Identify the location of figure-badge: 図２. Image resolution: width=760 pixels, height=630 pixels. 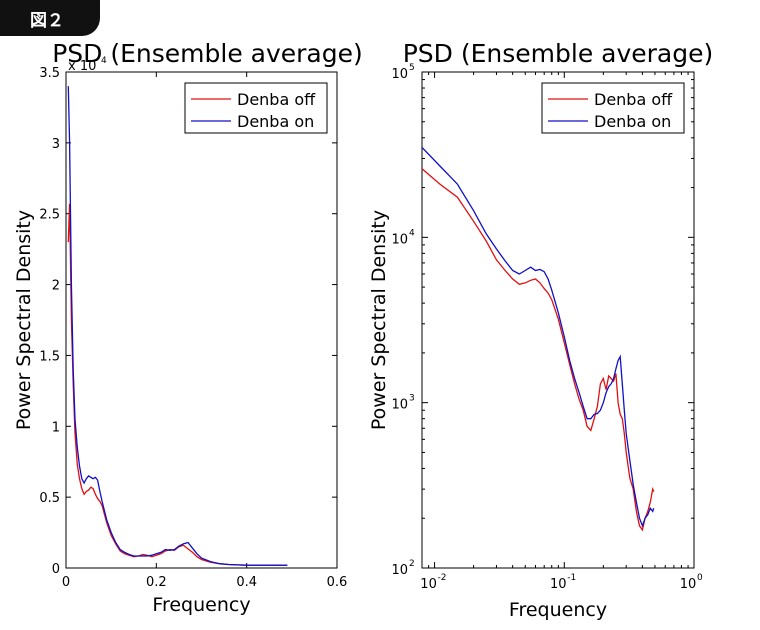
(50, 18).